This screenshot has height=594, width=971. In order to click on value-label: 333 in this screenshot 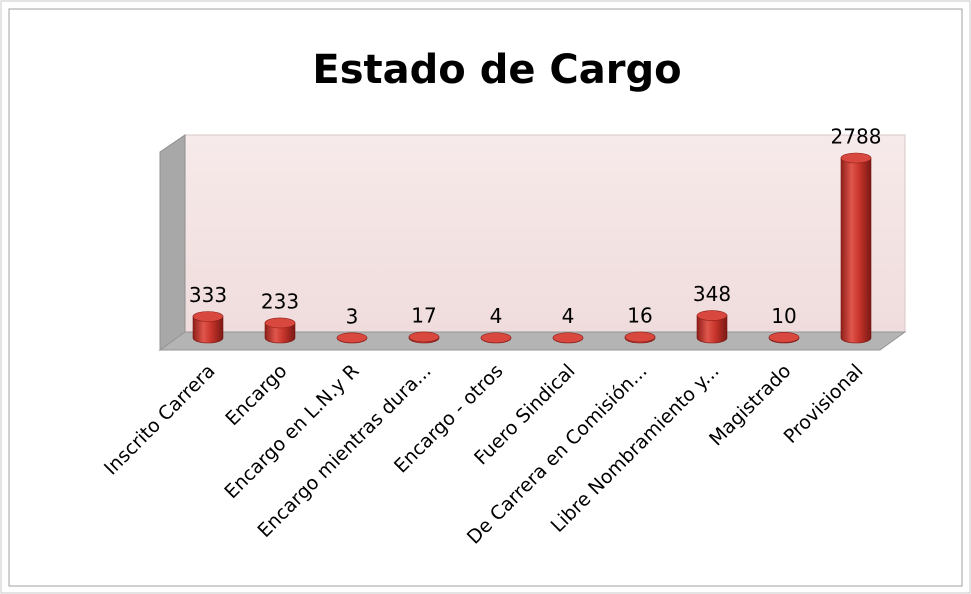, I will do `click(208, 295)`.